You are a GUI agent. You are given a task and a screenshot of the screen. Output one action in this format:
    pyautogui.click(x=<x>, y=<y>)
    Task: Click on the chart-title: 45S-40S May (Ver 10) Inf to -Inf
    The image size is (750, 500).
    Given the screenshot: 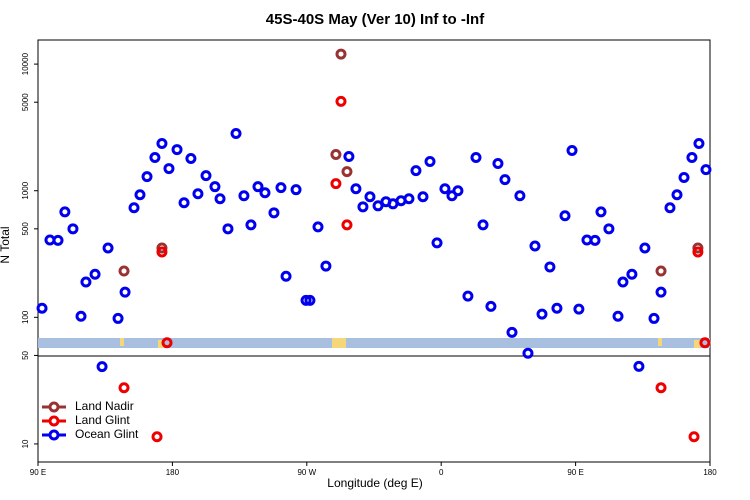 What is the action you would take?
    pyautogui.click(x=375, y=19)
    